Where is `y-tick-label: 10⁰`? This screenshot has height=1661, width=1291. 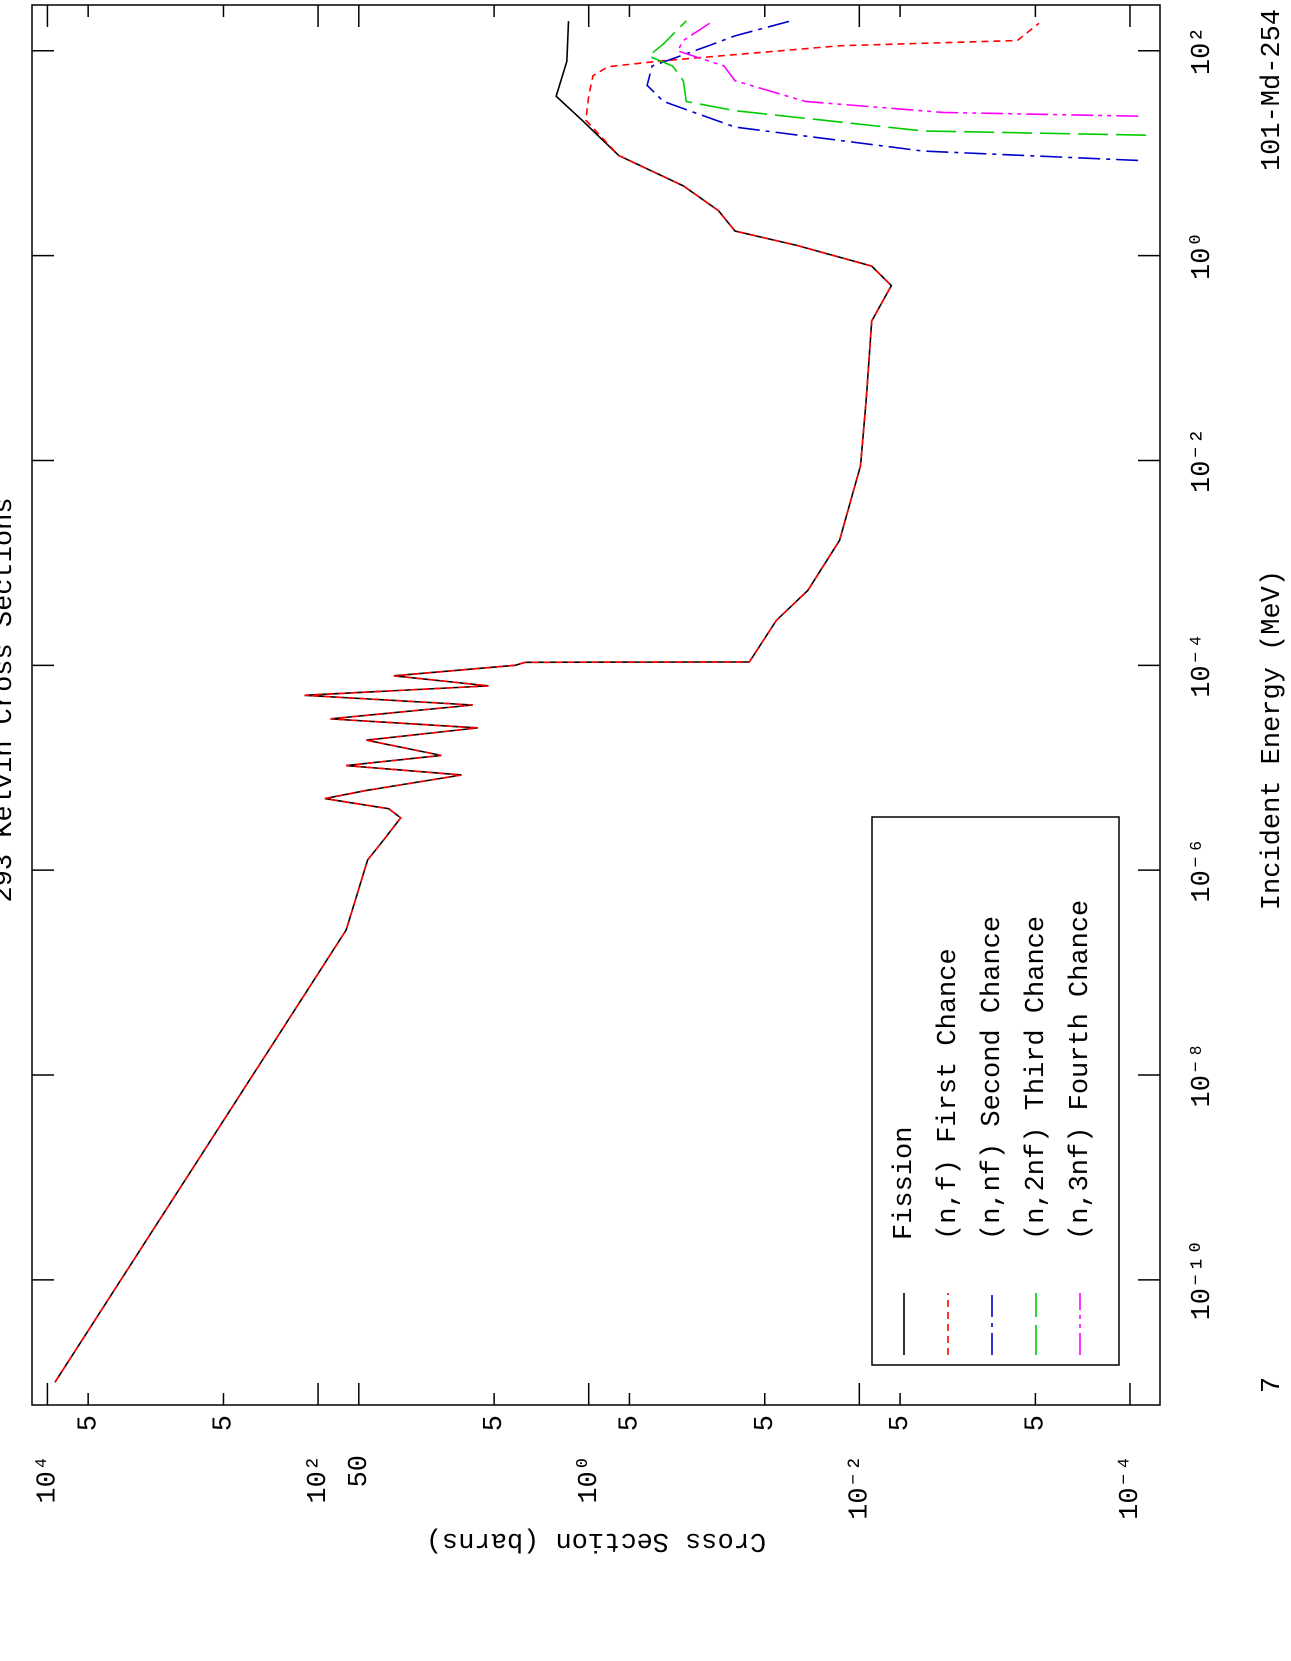 y-tick-label: 10⁰ is located at coordinates (590, 1479).